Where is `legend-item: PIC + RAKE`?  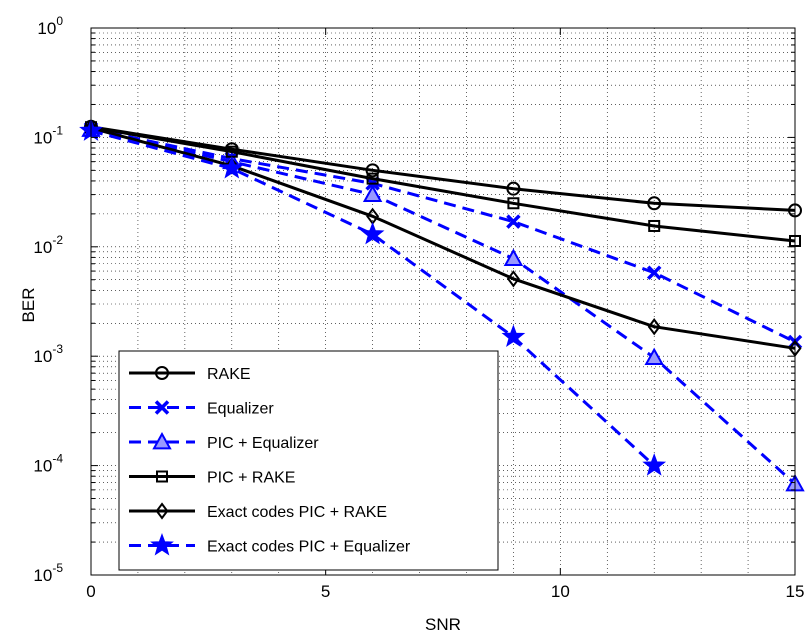 legend-item: PIC + RAKE is located at coordinates (212, 478).